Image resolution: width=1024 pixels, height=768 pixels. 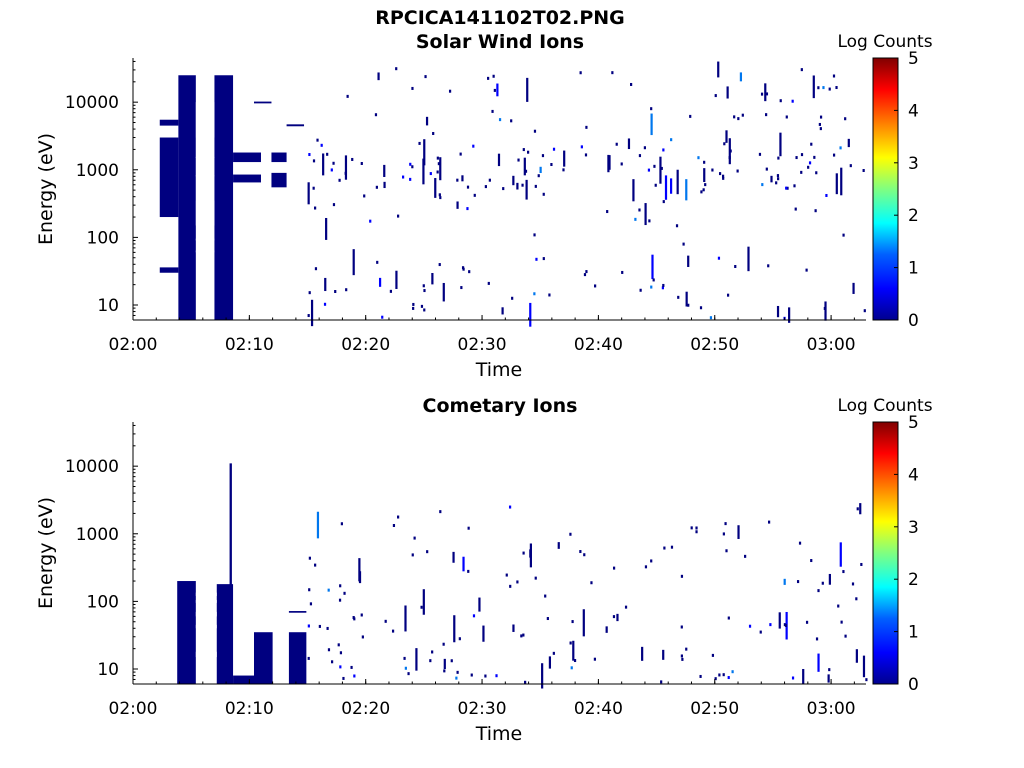 What do you see at coordinates (92, 103) in the screenshot?
I see `y-tick-label: 10000` at bounding box center [92, 103].